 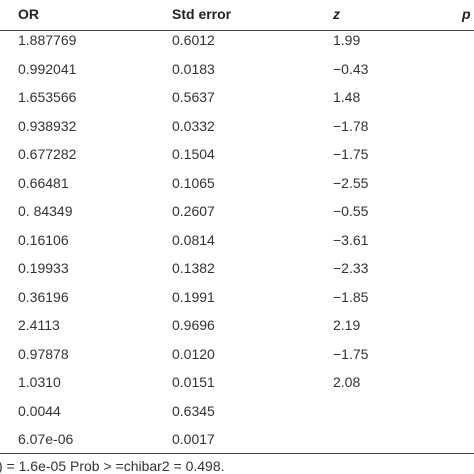 I want to click on table-cell: 1.887769, so click(x=47, y=40).